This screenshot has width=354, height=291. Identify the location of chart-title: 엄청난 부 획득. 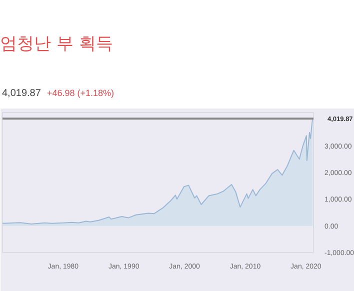
(56, 44).